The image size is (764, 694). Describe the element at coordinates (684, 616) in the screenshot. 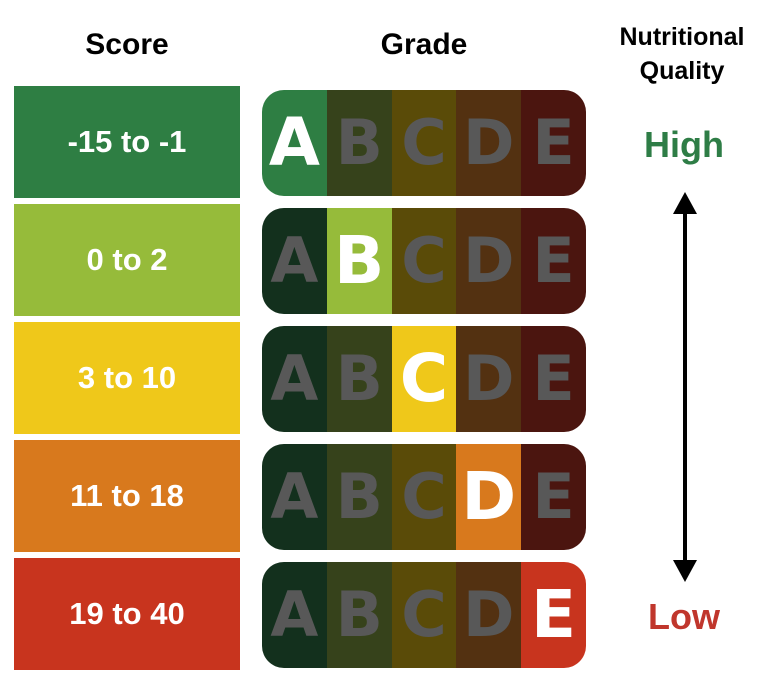

I see `quality-low-label: Low` at that location.